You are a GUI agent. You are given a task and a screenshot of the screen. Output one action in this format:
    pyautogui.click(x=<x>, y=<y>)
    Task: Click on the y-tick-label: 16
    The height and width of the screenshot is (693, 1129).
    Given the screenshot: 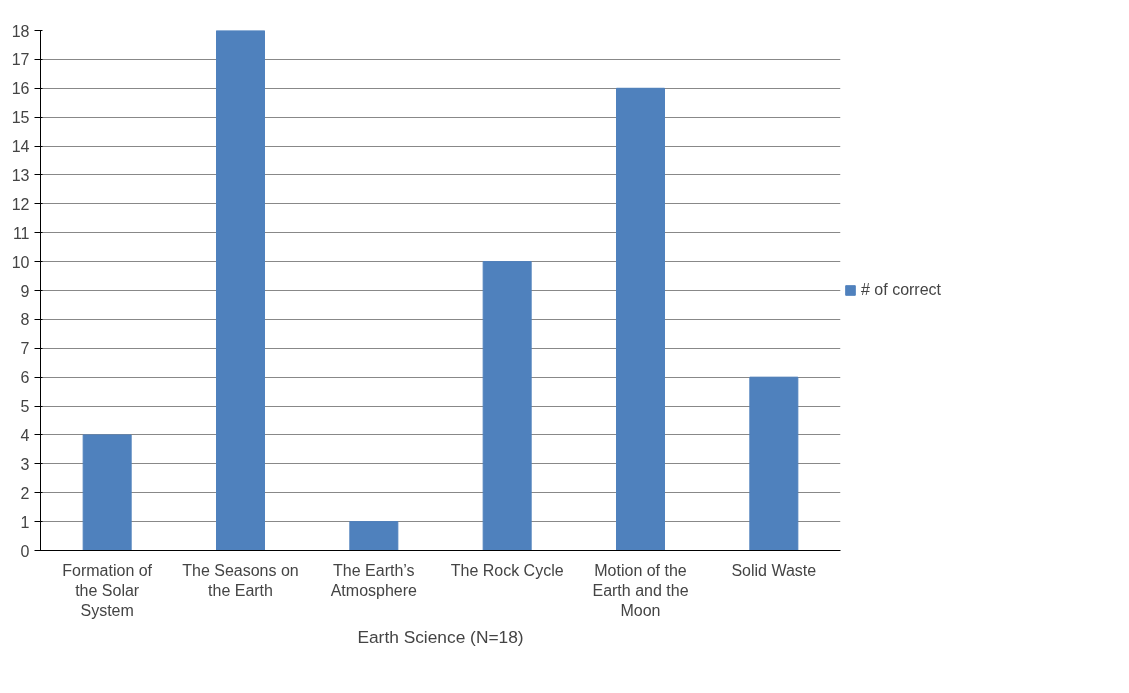 What is the action you would take?
    pyautogui.click(x=20, y=89)
    